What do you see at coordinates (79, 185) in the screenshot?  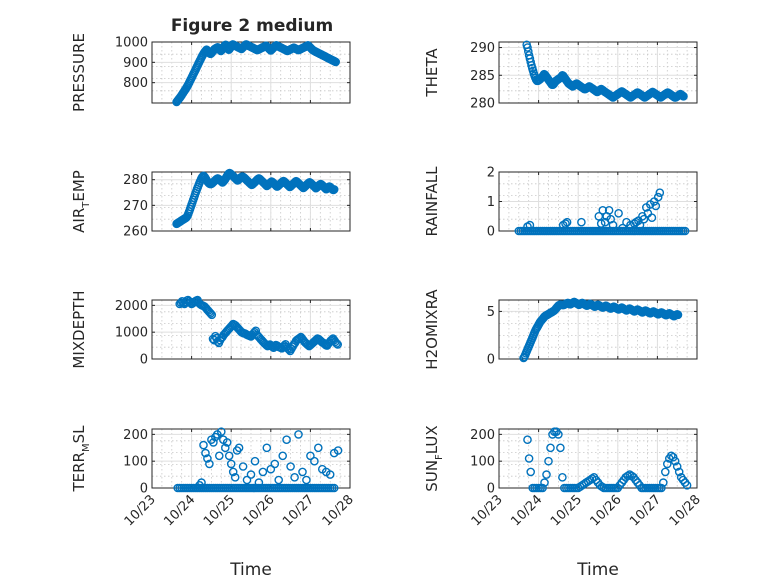 I see `y-label-part: EMP` at bounding box center [79, 185].